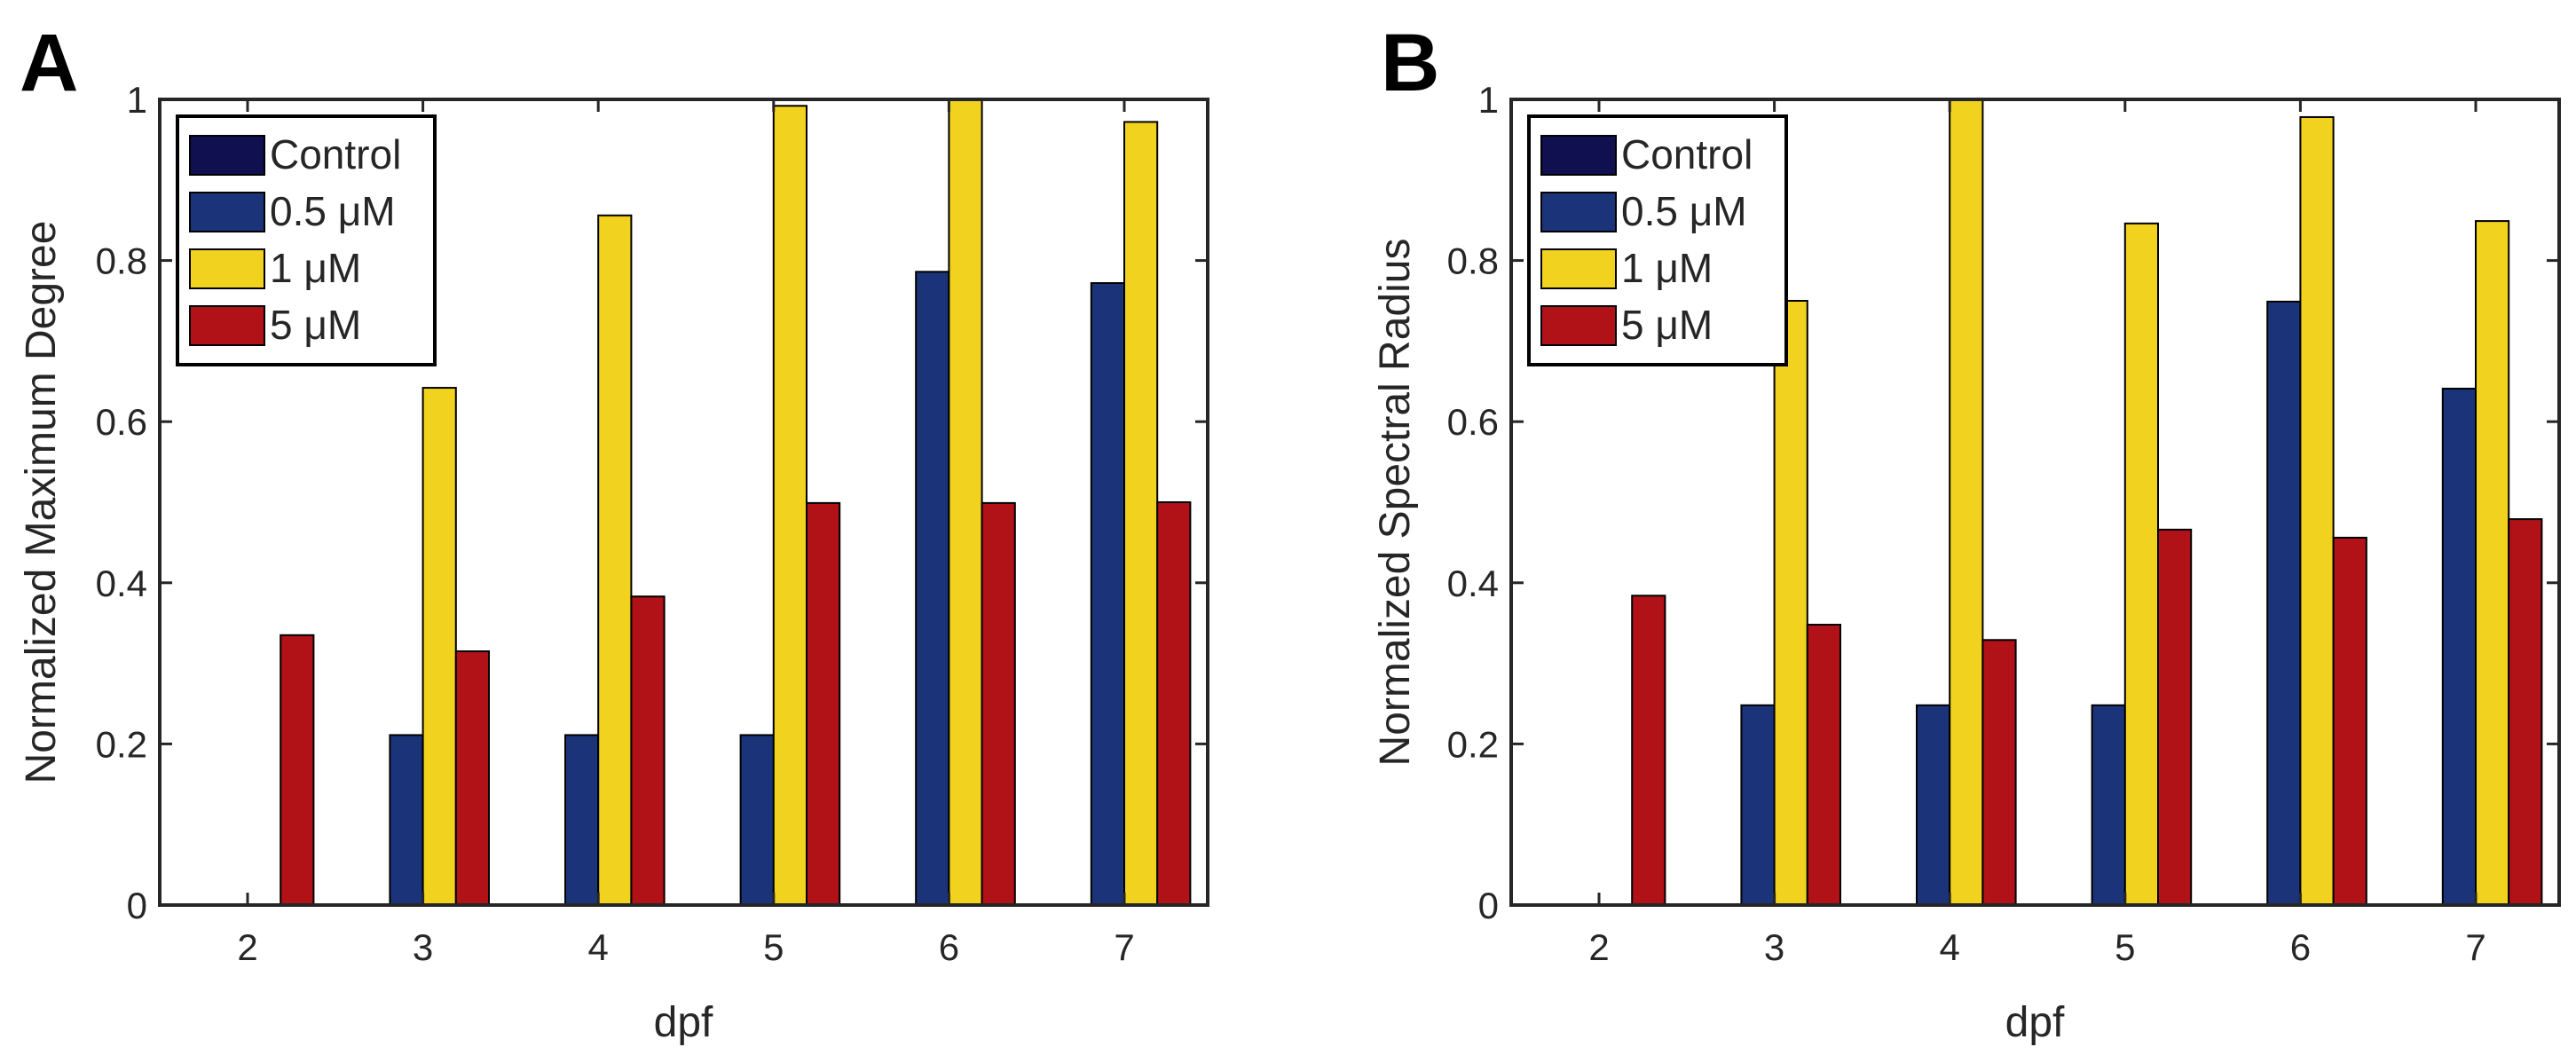 Image resolution: width=2576 pixels, height=1063 pixels. Describe the element at coordinates (1410, 63) in the screenshot. I see `panel-label: B` at that location.